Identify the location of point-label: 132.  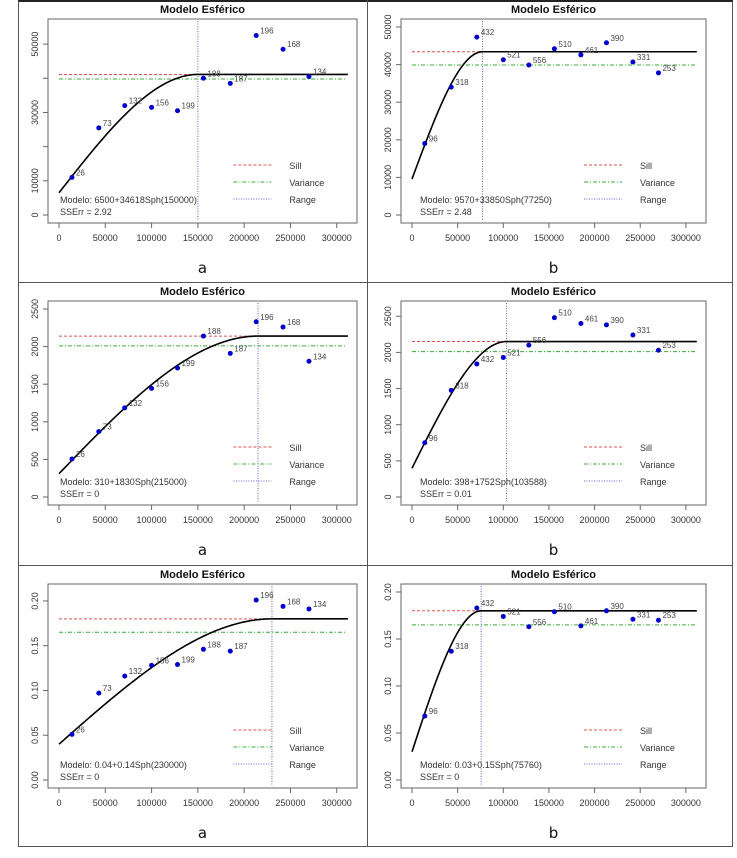
(136, 403).